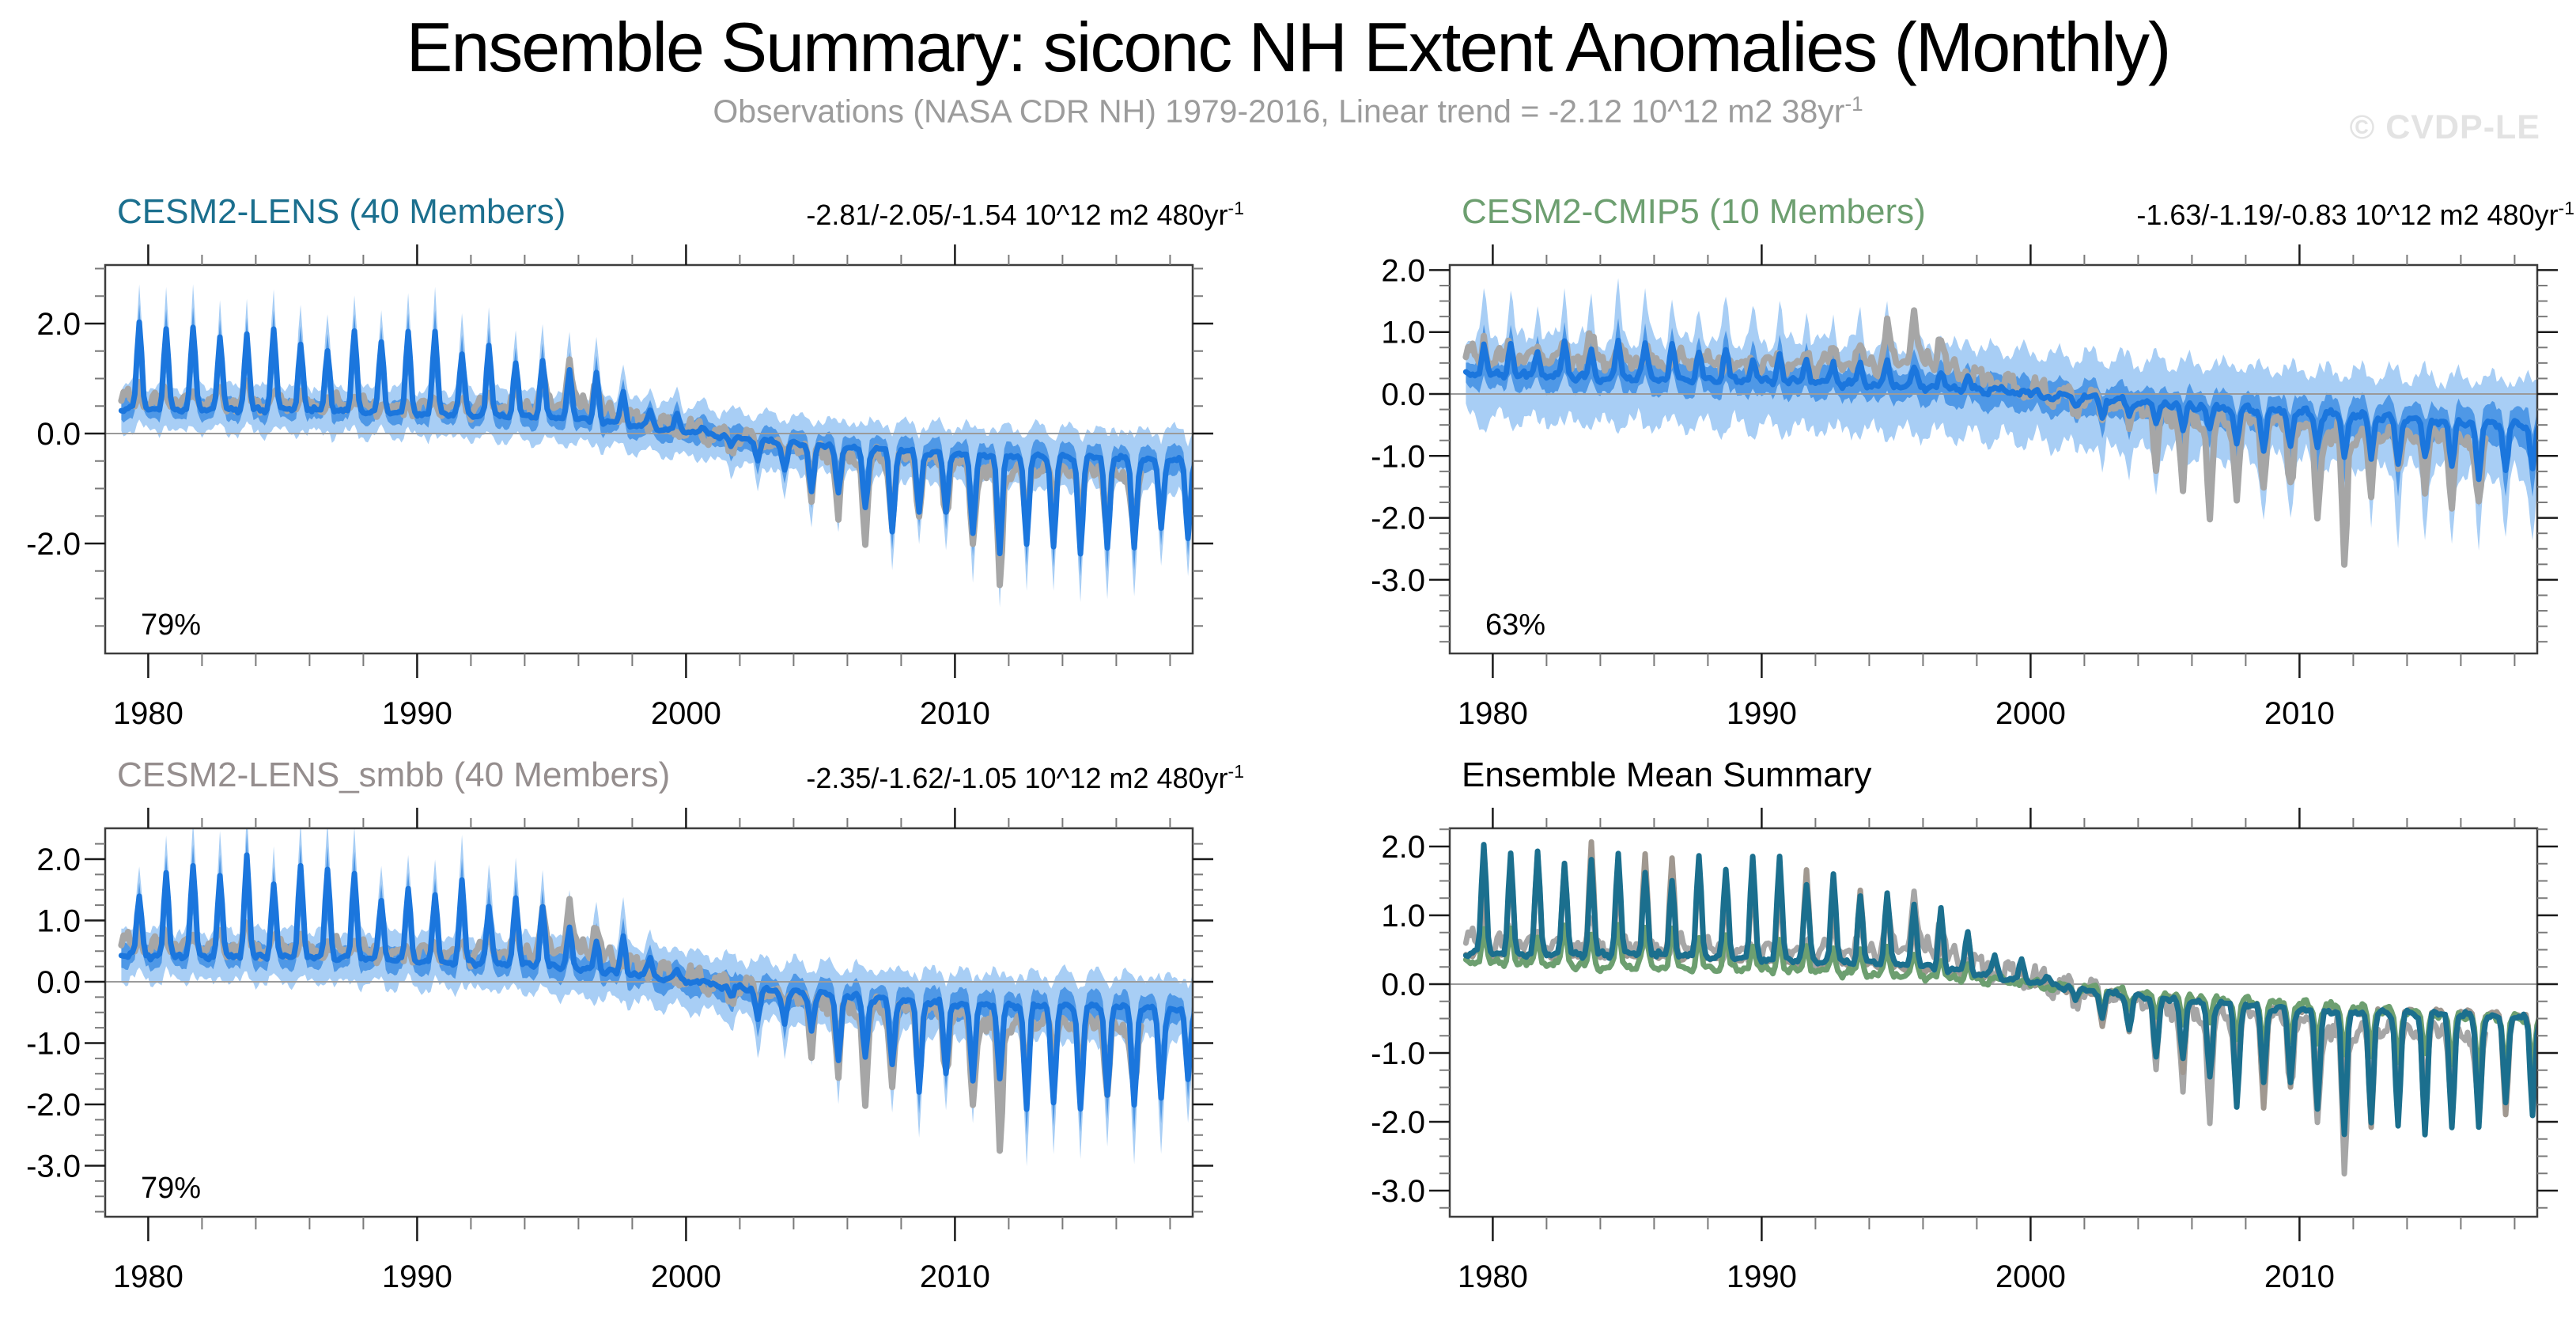  What do you see at coordinates (2000, 410) in the screenshot?
I see `series-line-cmip5_mean` at bounding box center [2000, 410].